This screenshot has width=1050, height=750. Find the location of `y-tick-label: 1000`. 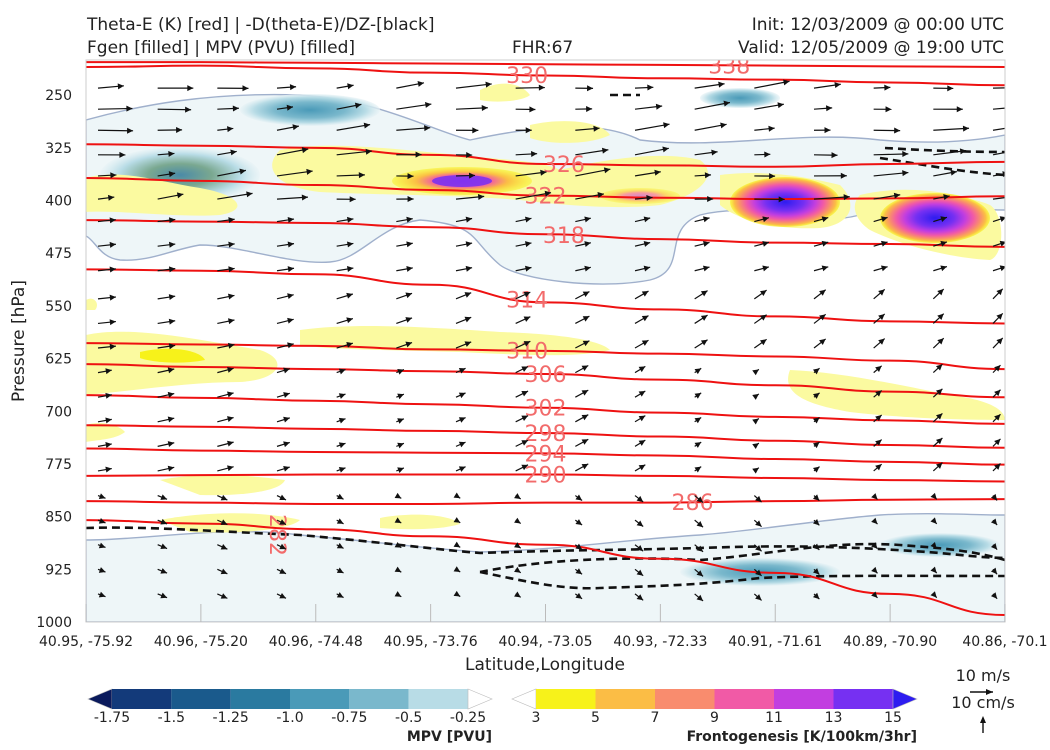

y-tick-label: 1000 is located at coordinates (54, 623).